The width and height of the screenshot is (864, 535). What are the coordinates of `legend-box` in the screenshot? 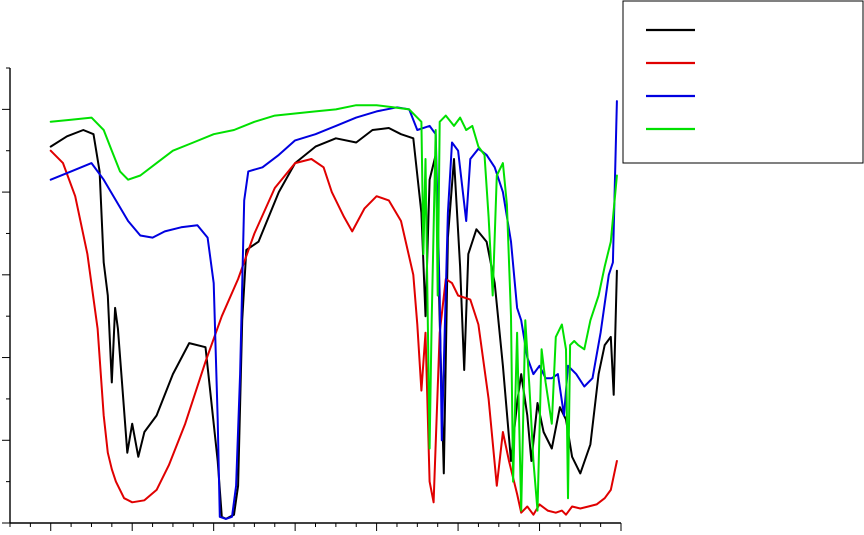 It's located at (743, 82).